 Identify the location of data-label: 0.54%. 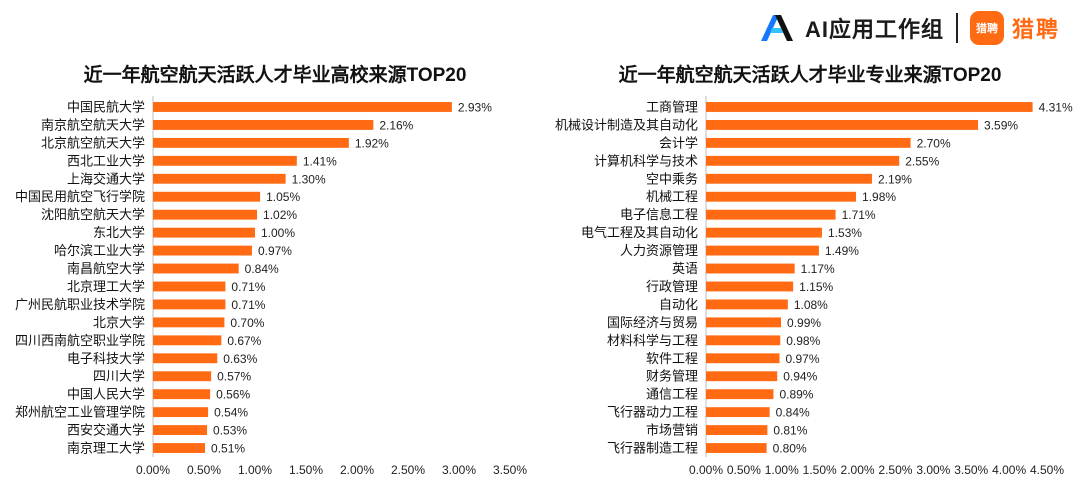
(231, 413).